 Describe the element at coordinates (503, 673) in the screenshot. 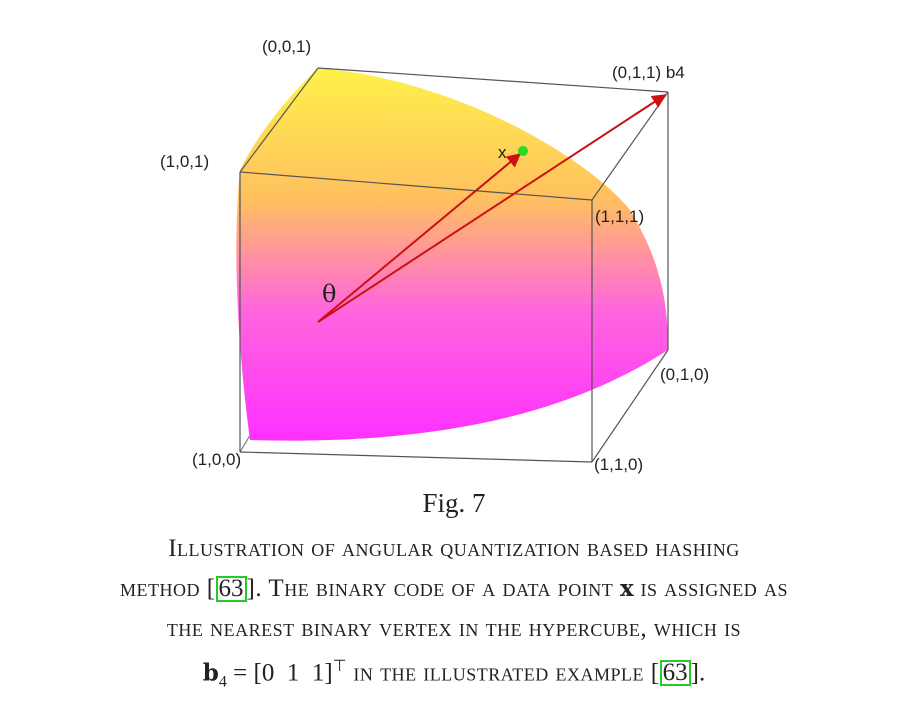

I see `caption-text: in the illustrated example [` at that location.